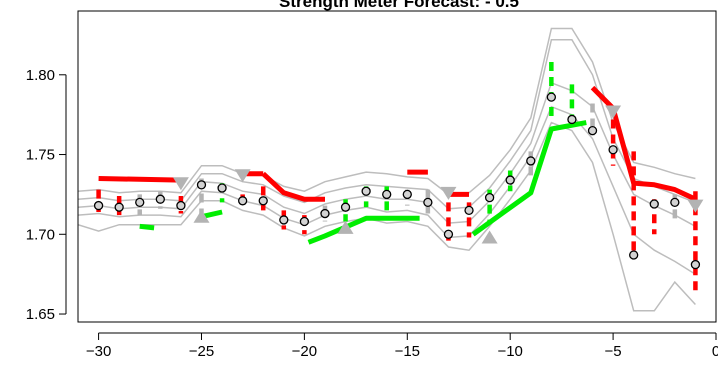  Describe the element at coordinates (399, 5) in the screenshot. I see `chart-title: Strength Meter Forecast: - 0.5` at that location.